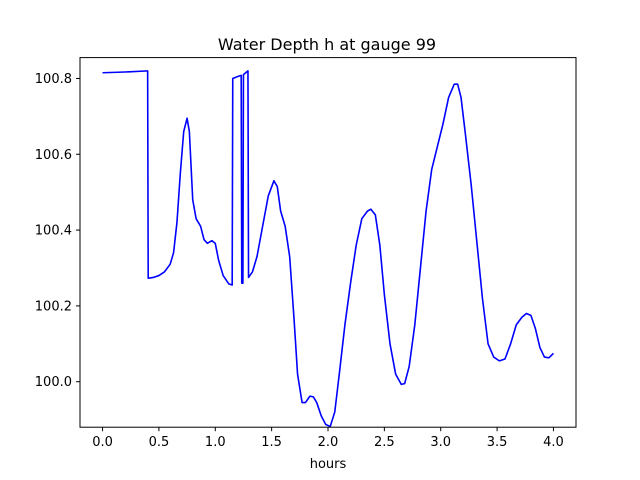  Describe the element at coordinates (102, 442) in the screenshot. I see `x-tick-label: 0.0` at that location.